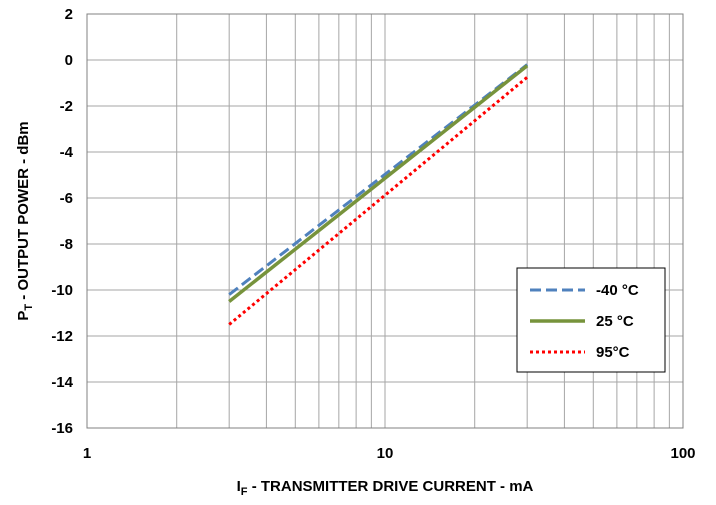 The height and width of the screenshot is (505, 716). What do you see at coordinates (23, 212) in the screenshot?
I see `y-axis-title-rest: - OUTPUT POWER - dBm` at bounding box center [23, 212].